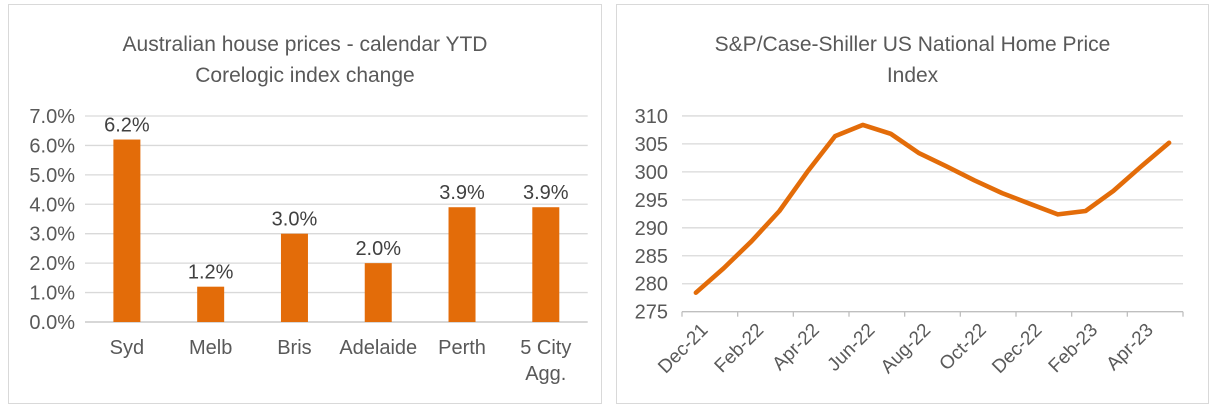 The image size is (1217, 409). I want to click on right-chart-title-line2: Index, so click(912, 75).